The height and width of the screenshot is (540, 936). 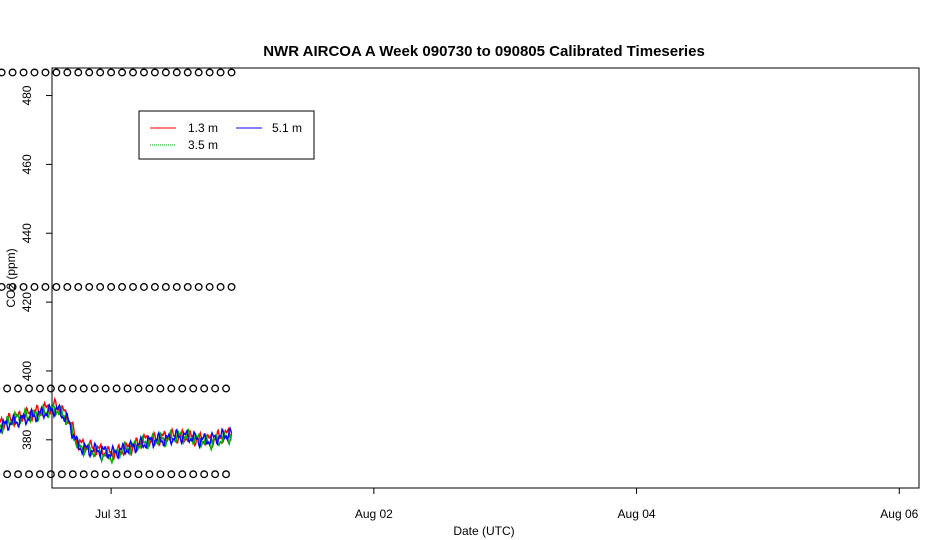 I want to click on x-tick-label: Aug 06, so click(x=899, y=514).